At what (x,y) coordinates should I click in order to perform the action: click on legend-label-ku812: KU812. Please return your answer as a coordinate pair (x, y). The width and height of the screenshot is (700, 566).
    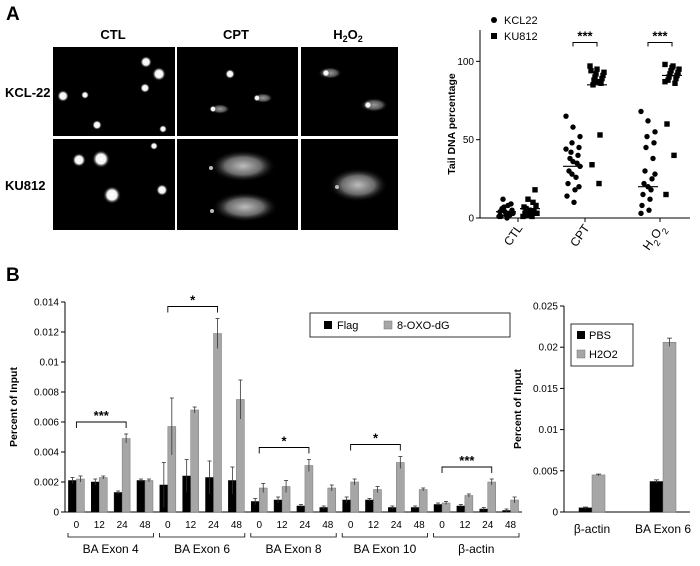
    Looking at the image, I should click on (521, 37).